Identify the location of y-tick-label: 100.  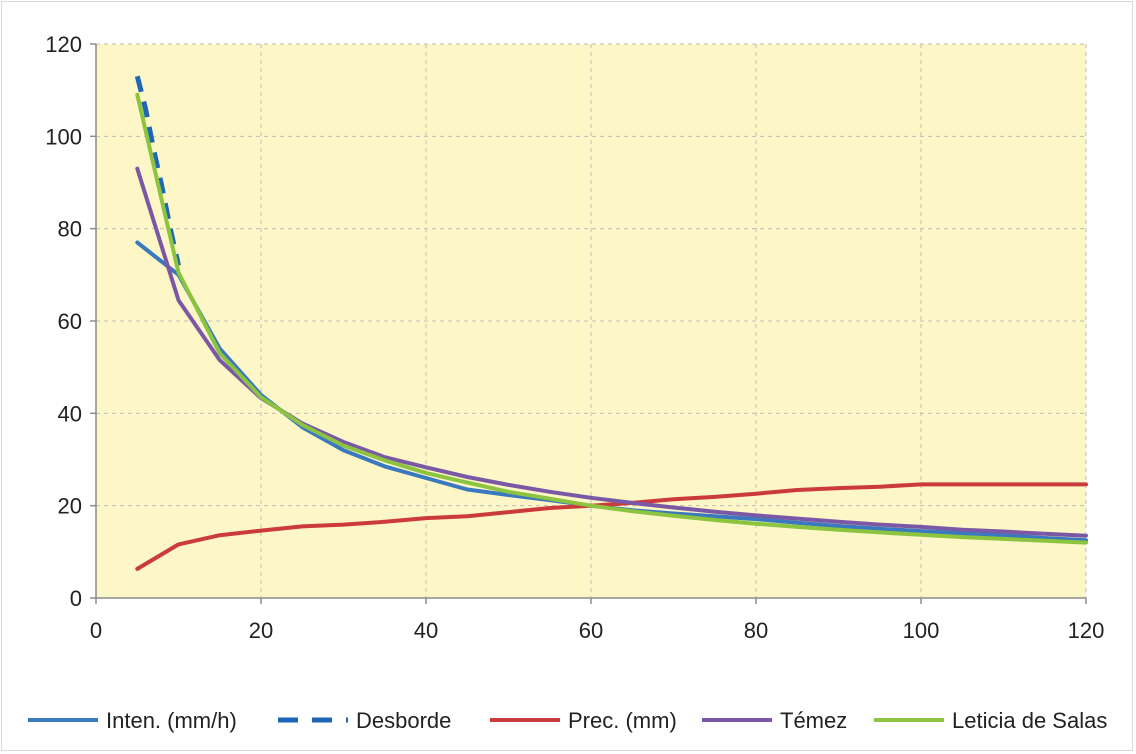
(63, 136).